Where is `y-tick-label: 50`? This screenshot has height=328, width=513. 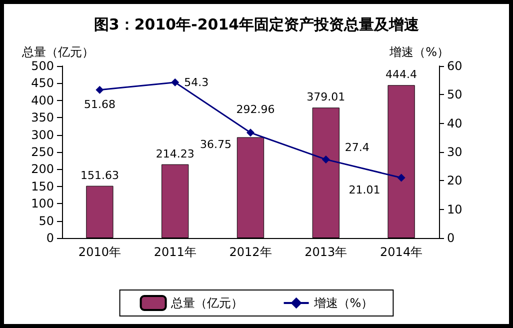
y-tick-label: 50 is located at coordinates (46, 221).